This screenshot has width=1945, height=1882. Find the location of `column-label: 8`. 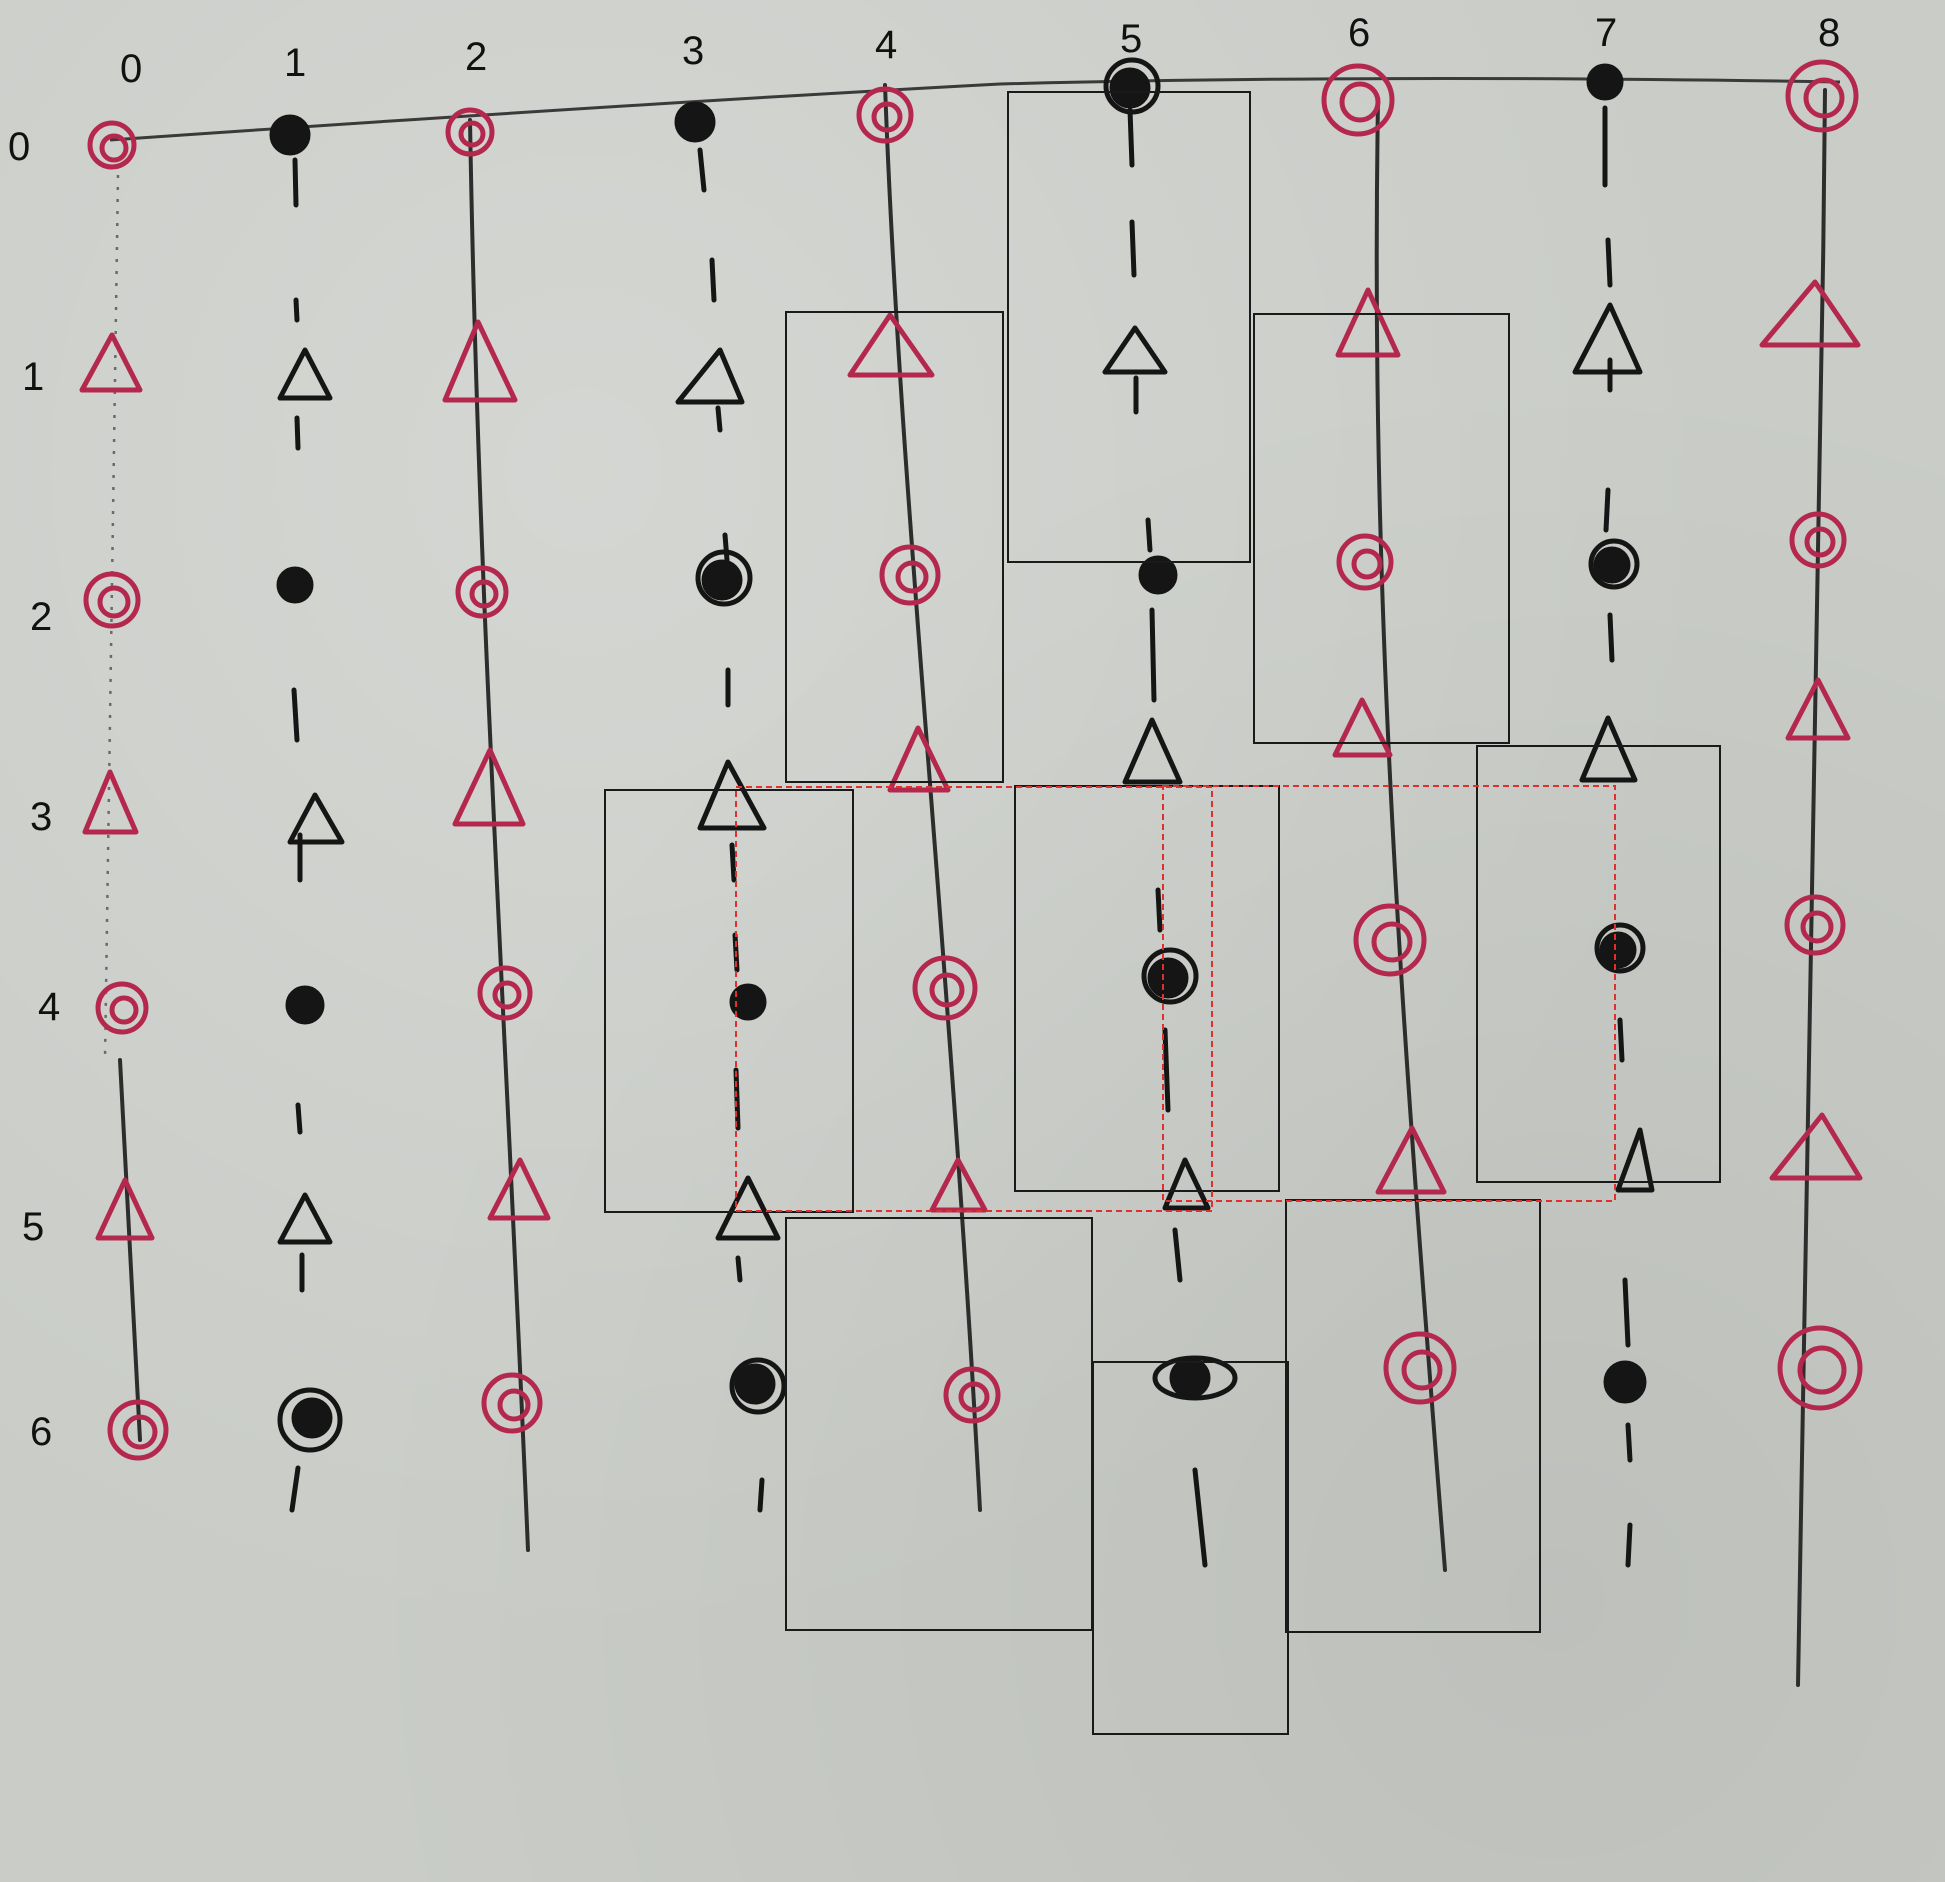

column-label: 8 is located at coordinates (1829, 33).